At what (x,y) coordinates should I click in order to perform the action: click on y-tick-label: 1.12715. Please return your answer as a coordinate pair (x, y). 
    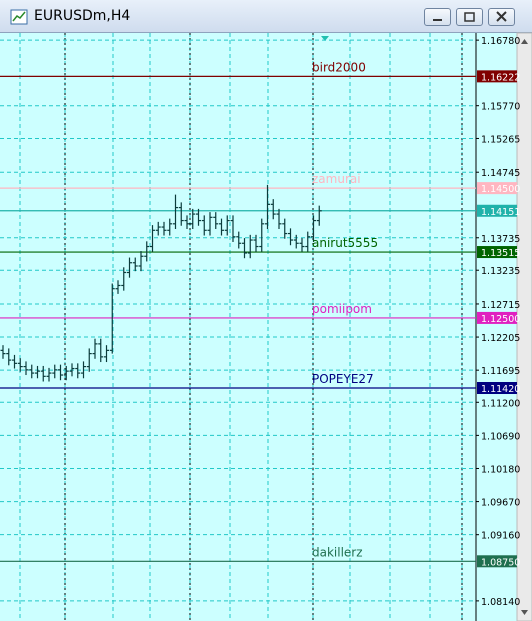
    Looking at the image, I should click on (500, 305).